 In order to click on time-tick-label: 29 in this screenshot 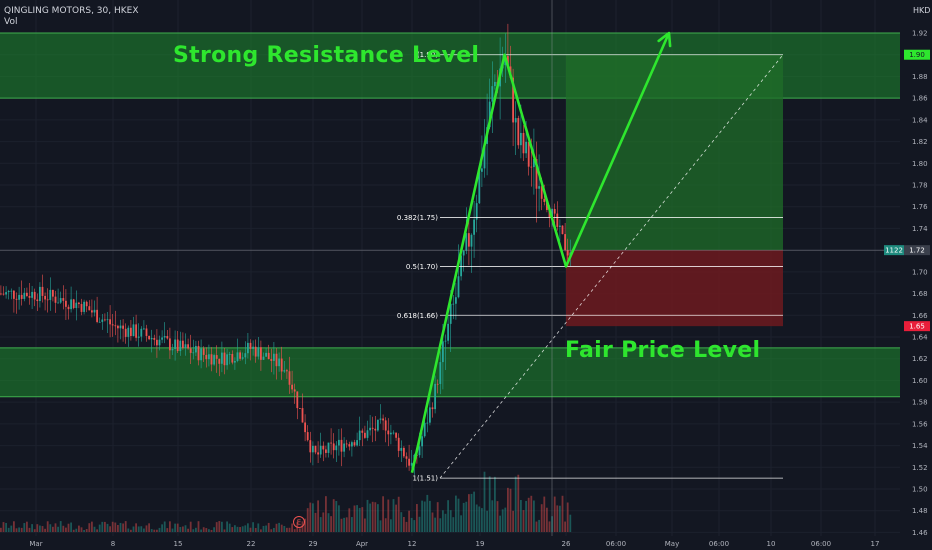, I will do `click(313, 544)`.